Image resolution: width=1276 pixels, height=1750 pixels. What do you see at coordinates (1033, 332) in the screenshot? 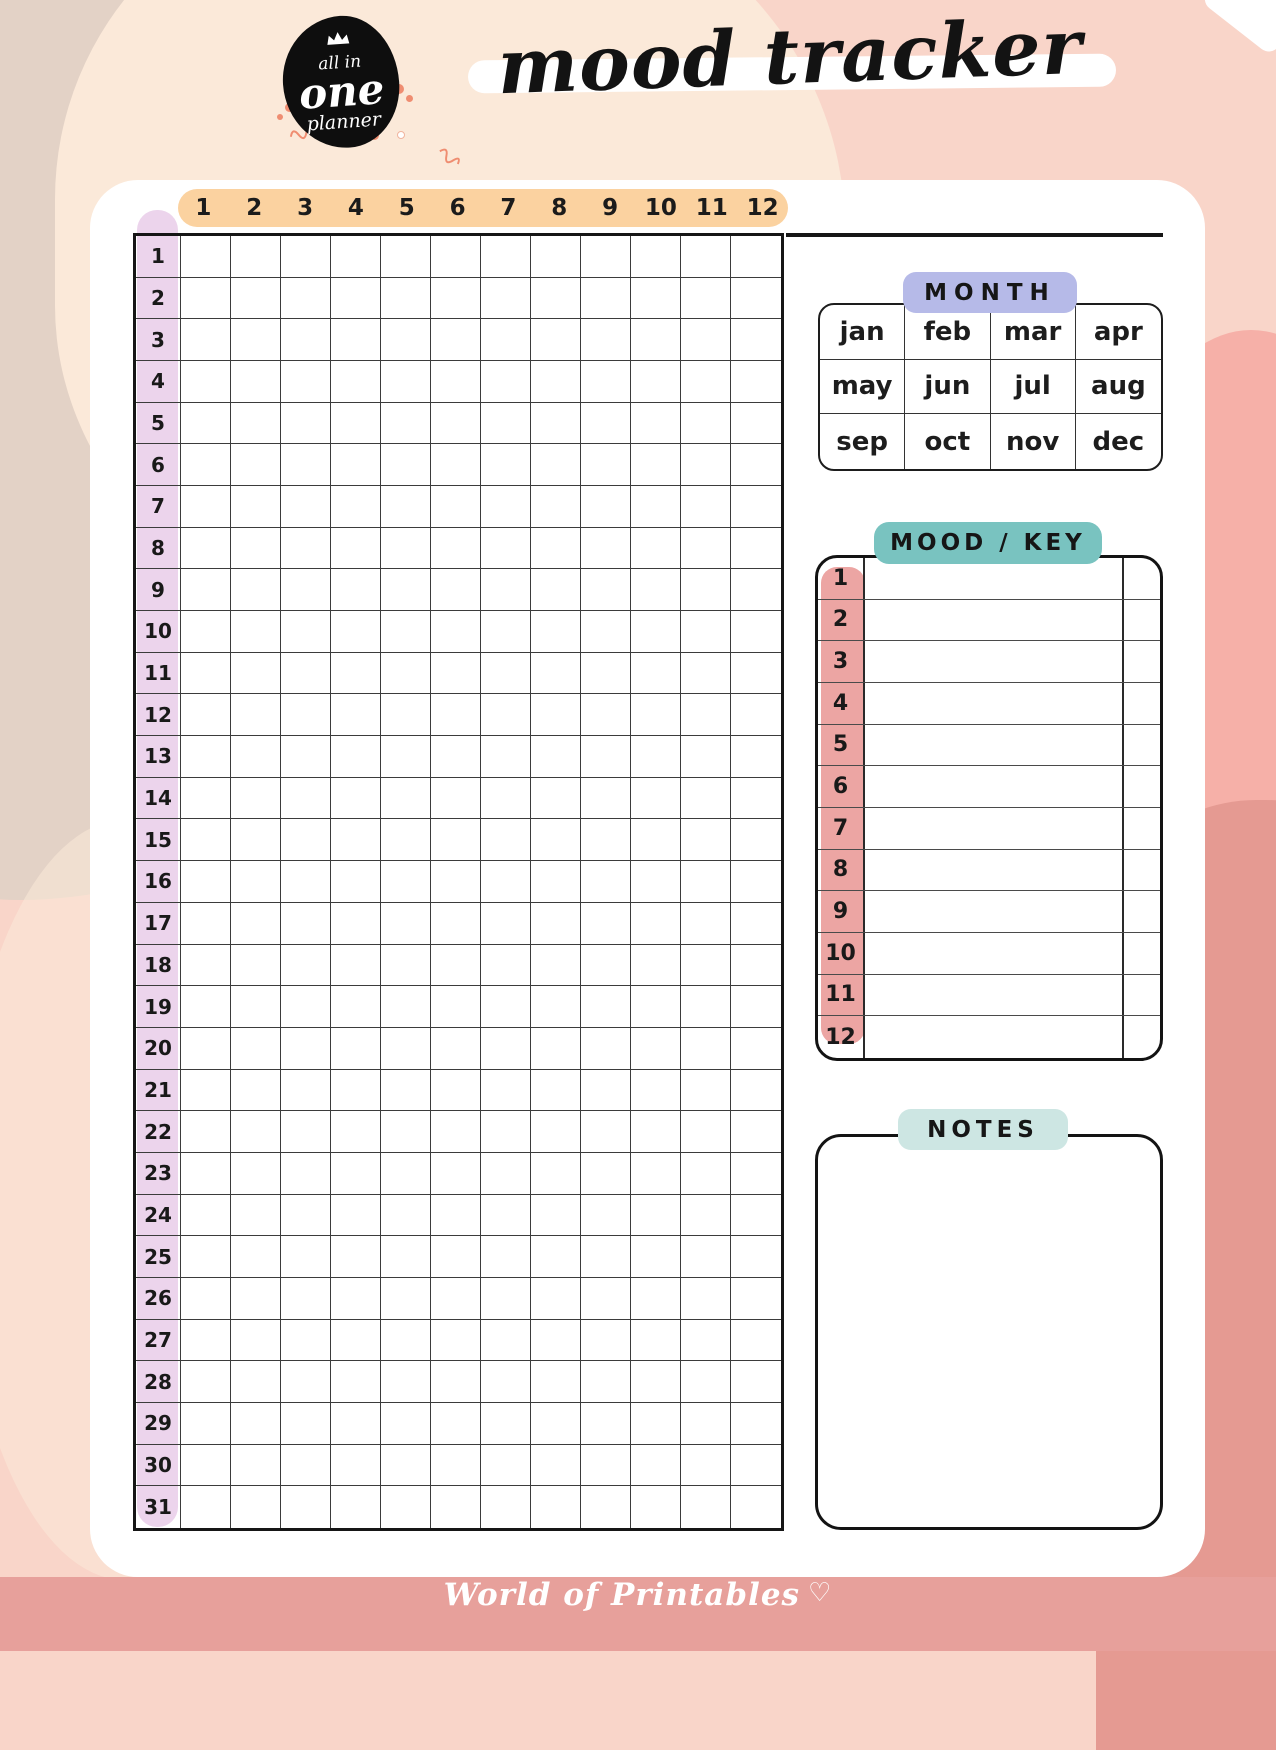
I see `month-cell: mar` at bounding box center [1033, 332].